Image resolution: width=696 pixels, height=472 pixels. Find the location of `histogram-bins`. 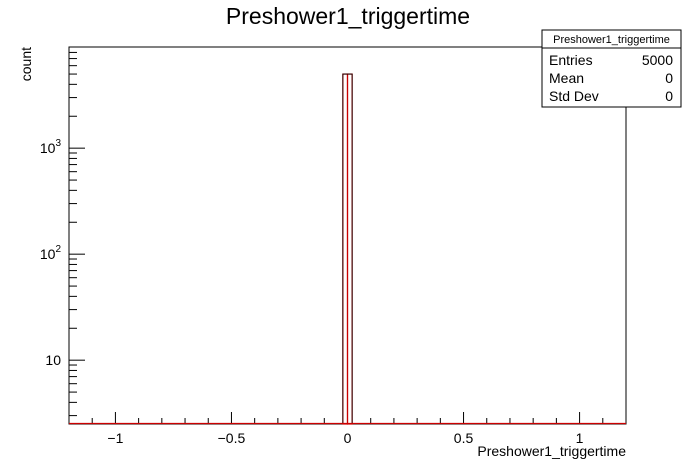

histogram-bins is located at coordinates (347, 249).